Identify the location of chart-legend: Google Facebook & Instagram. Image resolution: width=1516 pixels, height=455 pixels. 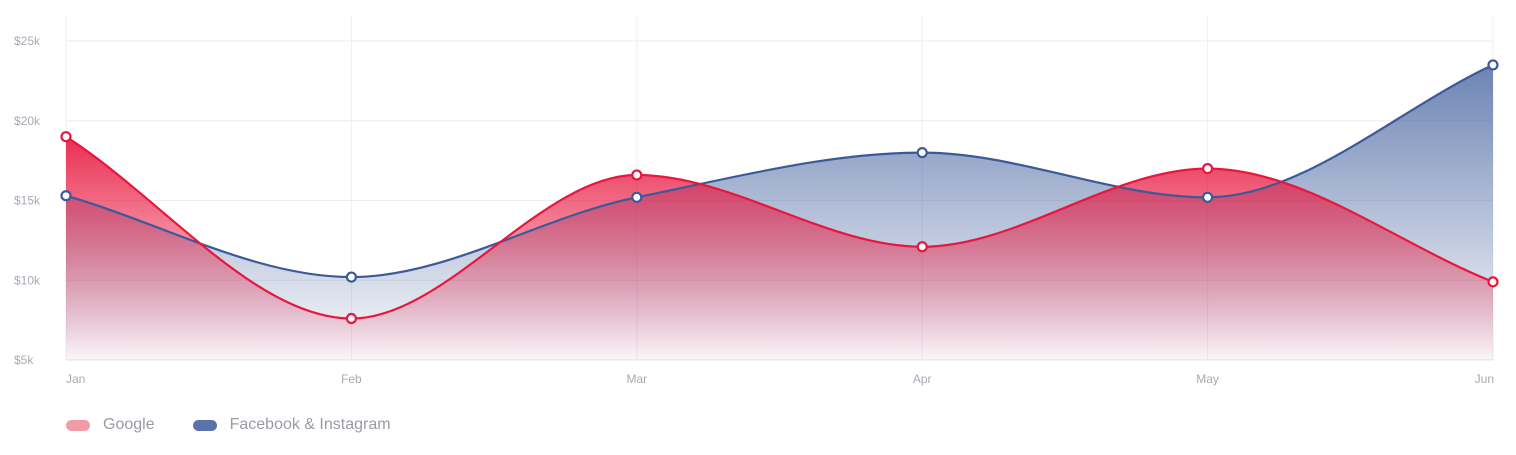
(228, 425).